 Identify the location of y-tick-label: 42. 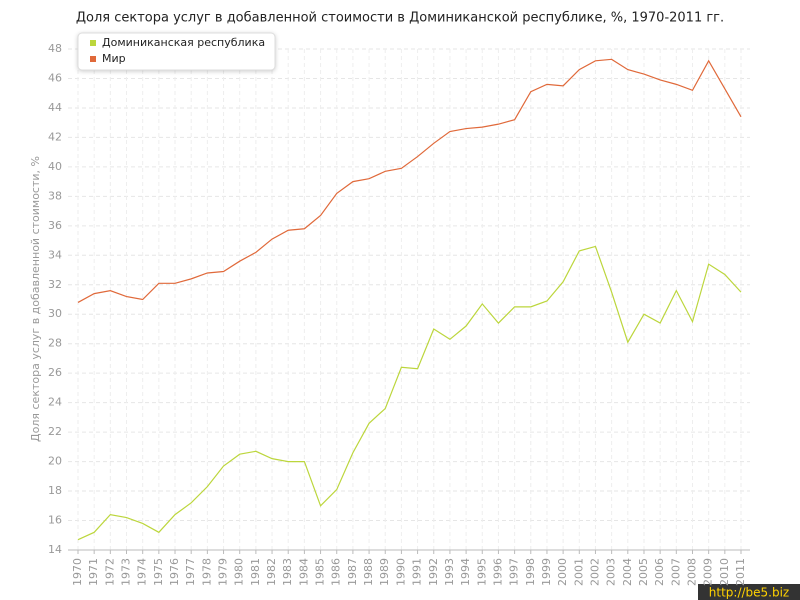
(55, 136).